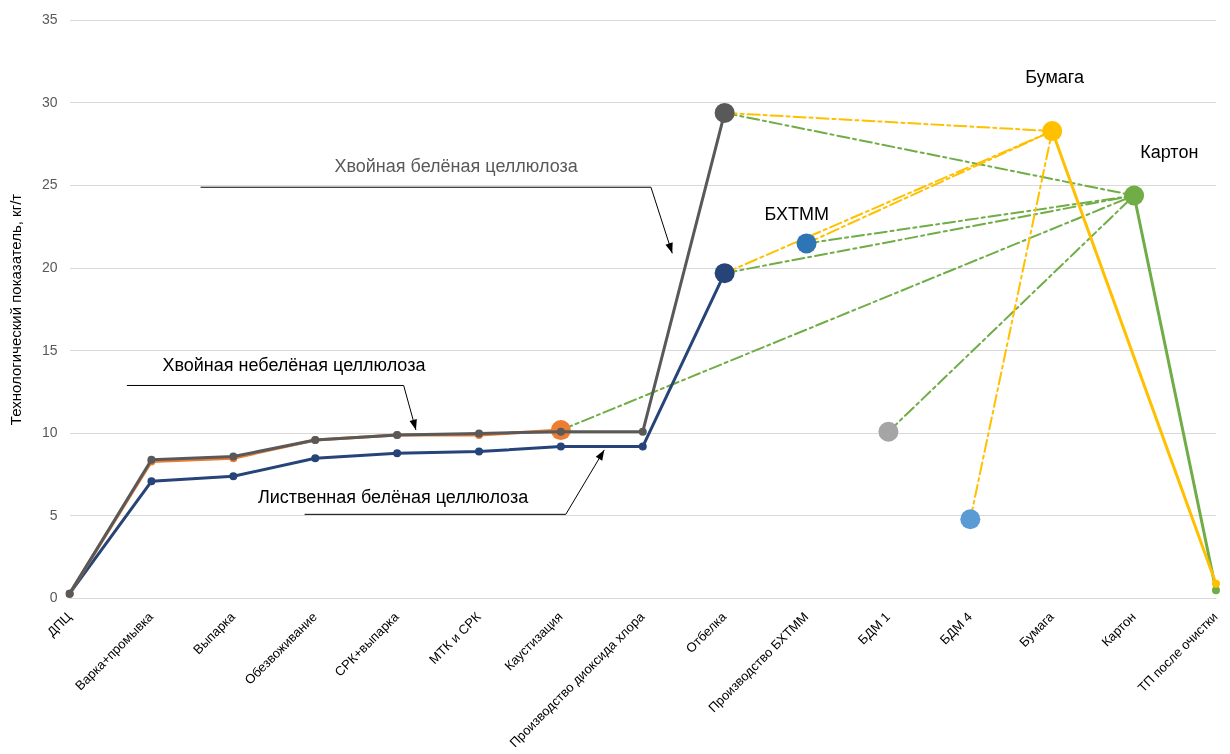 This screenshot has width=1230, height=754. Describe the element at coordinates (49, 432) in the screenshot. I see `y-tick-label: 10` at that location.